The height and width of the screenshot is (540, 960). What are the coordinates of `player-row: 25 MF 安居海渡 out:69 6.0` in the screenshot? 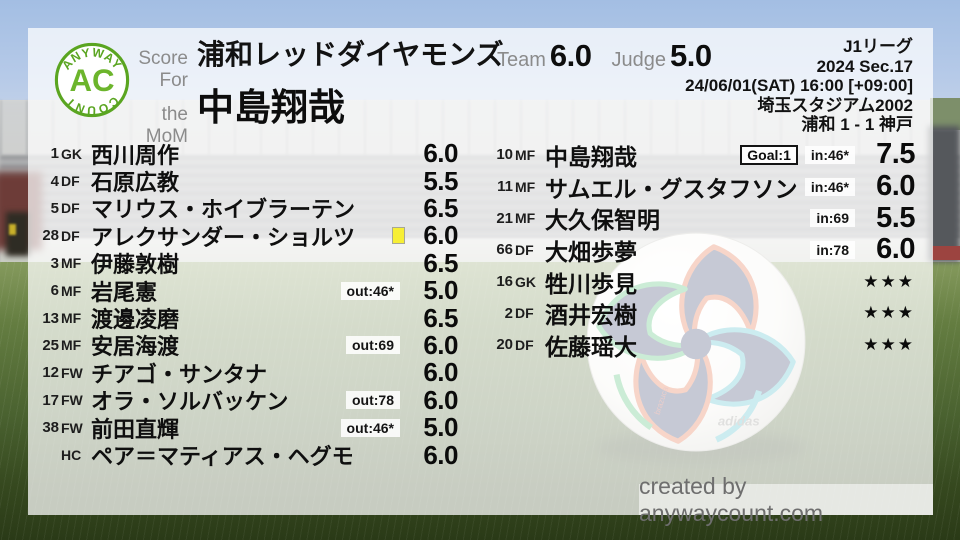 It's located at (245, 344).